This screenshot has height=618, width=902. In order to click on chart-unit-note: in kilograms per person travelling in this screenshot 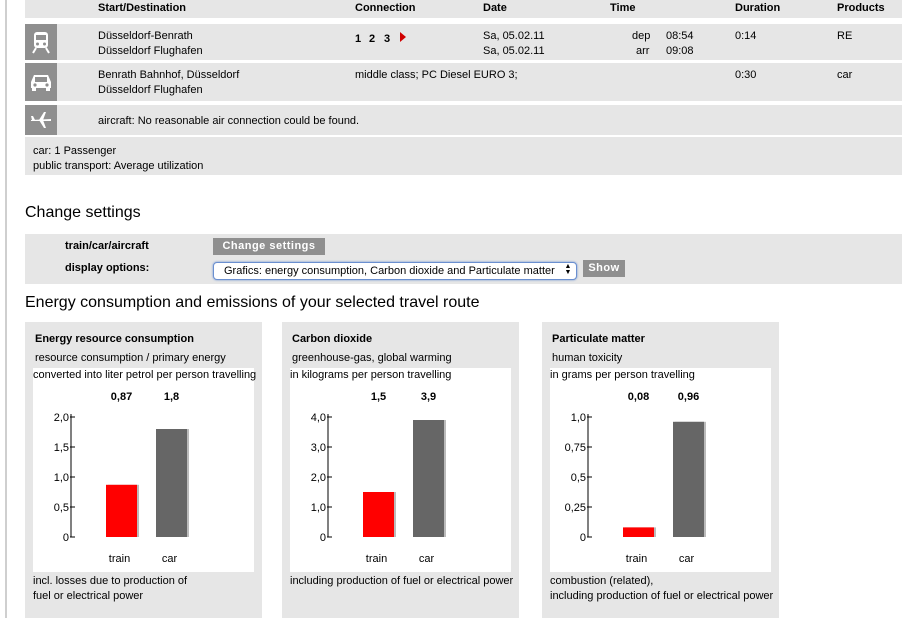, I will do `click(371, 375)`.